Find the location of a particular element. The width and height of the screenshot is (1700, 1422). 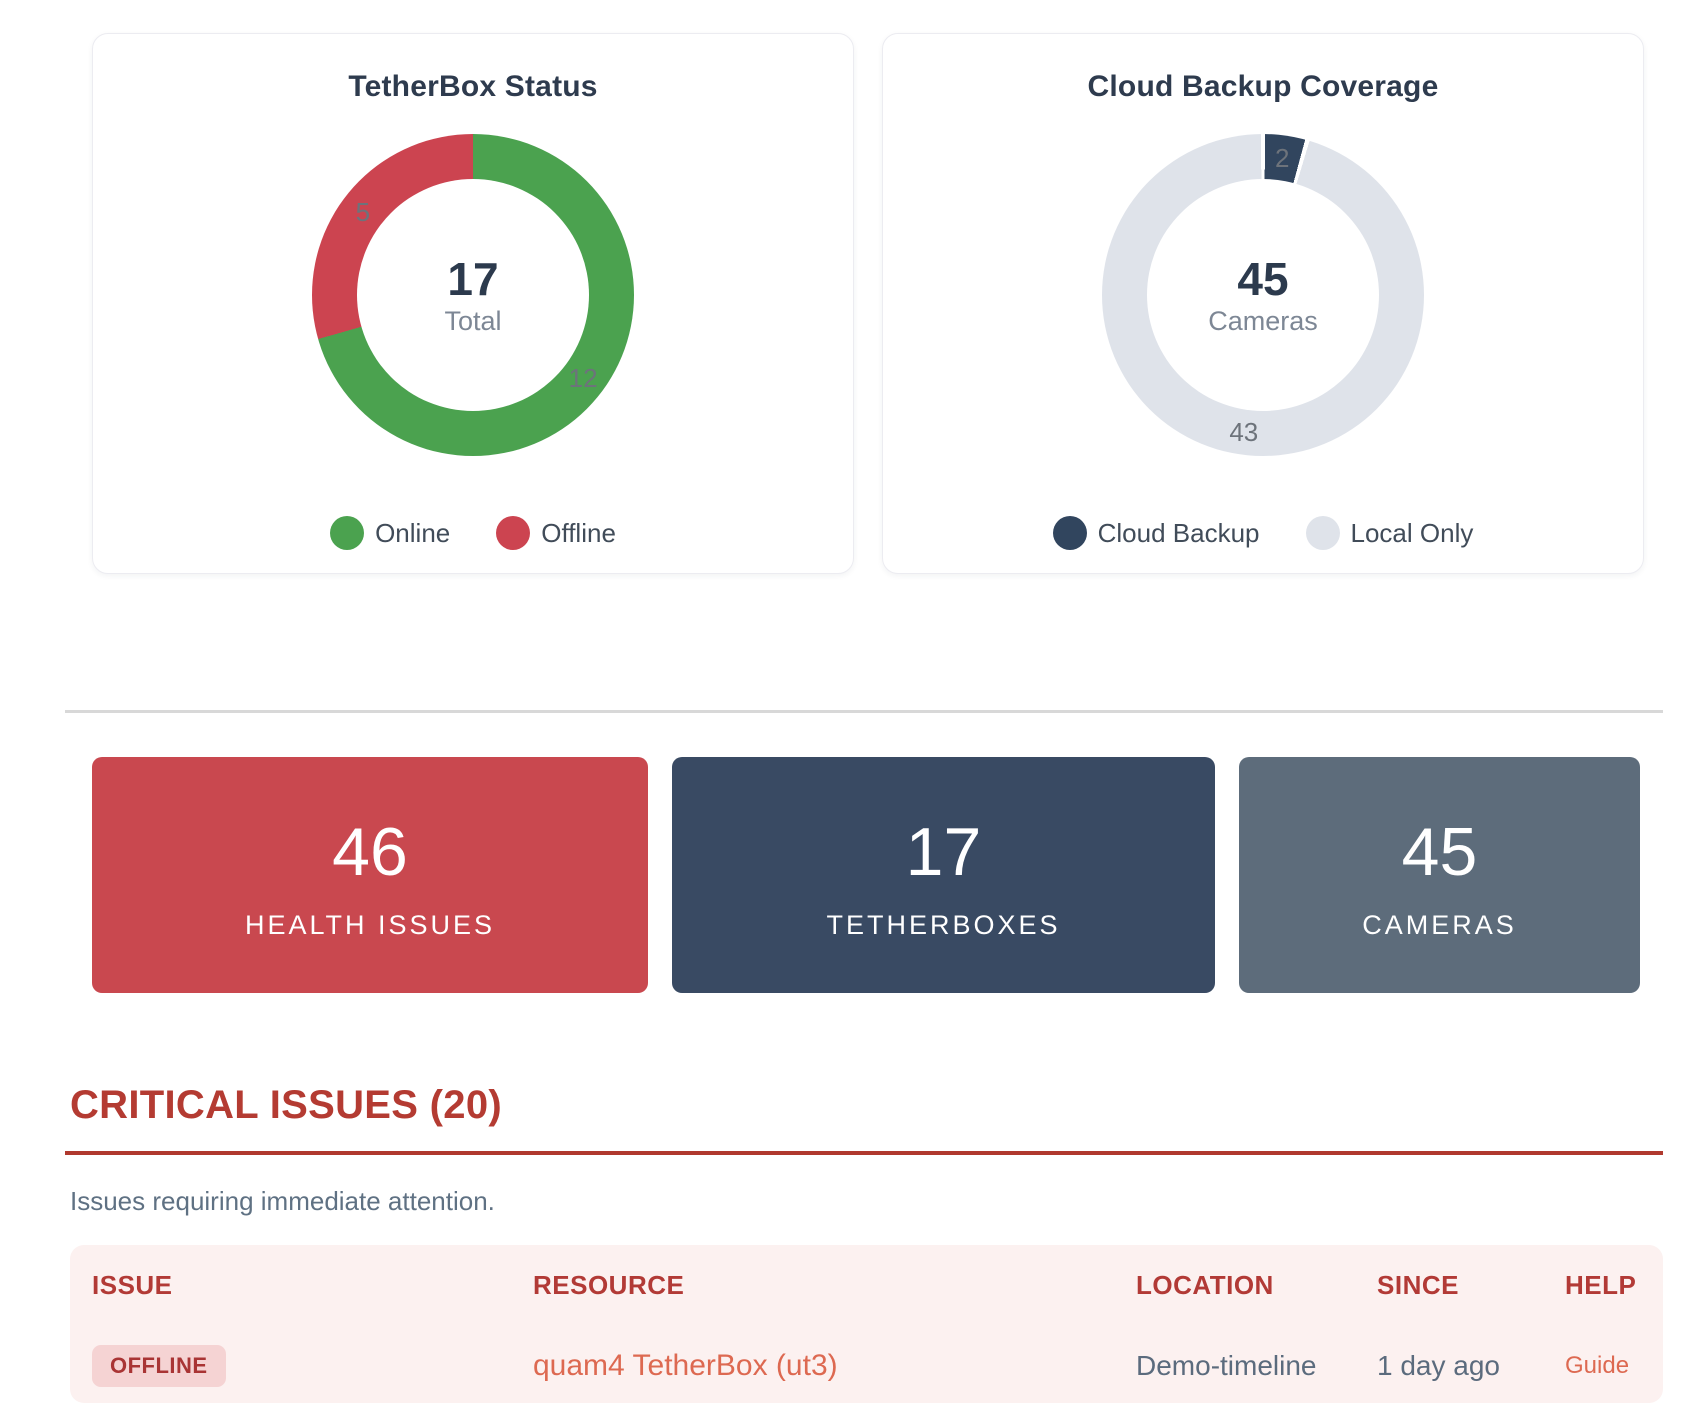

online-dot-icon is located at coordinates (347, 533).